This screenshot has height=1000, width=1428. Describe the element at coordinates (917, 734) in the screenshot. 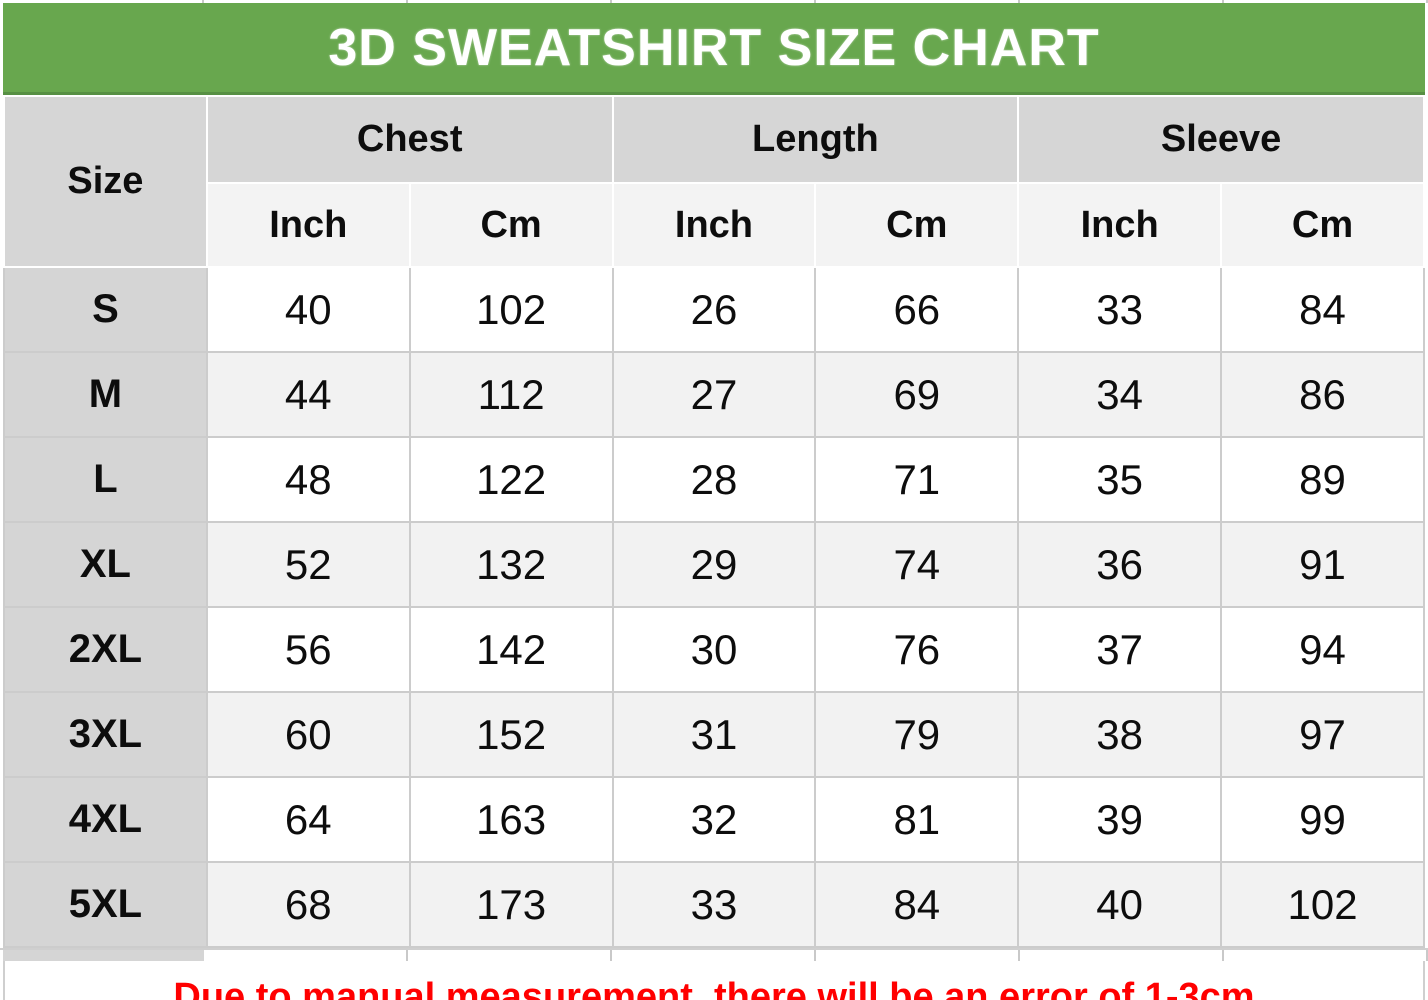

I see `value-cell: 79` at that location.